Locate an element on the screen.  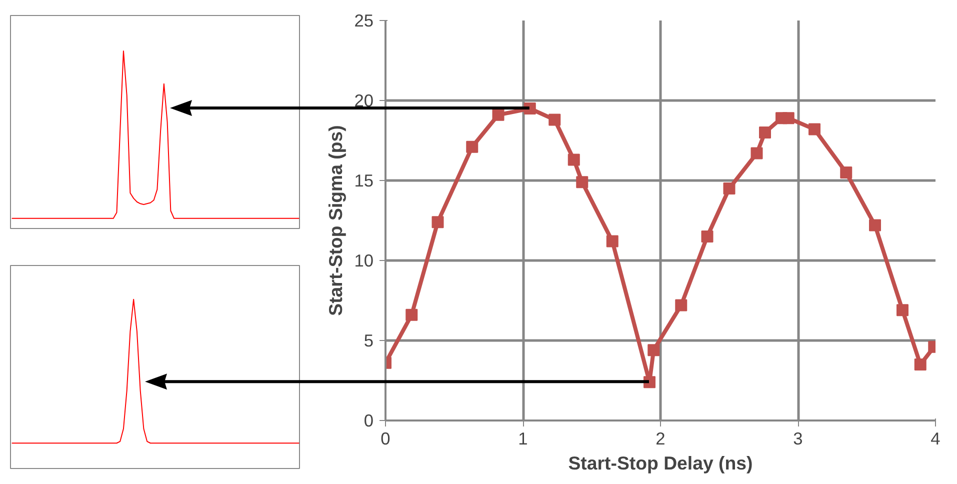
y-tick-label: 15 is located at coordinates (364, 180).